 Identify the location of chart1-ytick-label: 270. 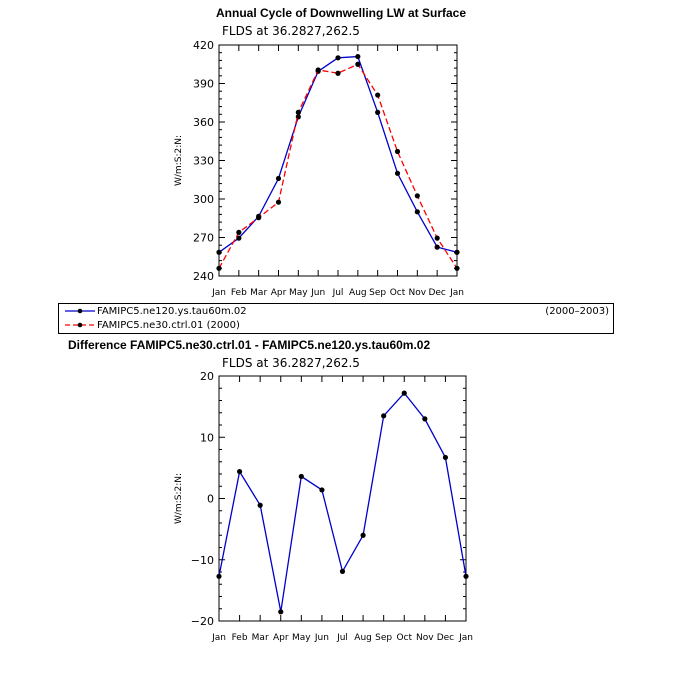
(203, 238).